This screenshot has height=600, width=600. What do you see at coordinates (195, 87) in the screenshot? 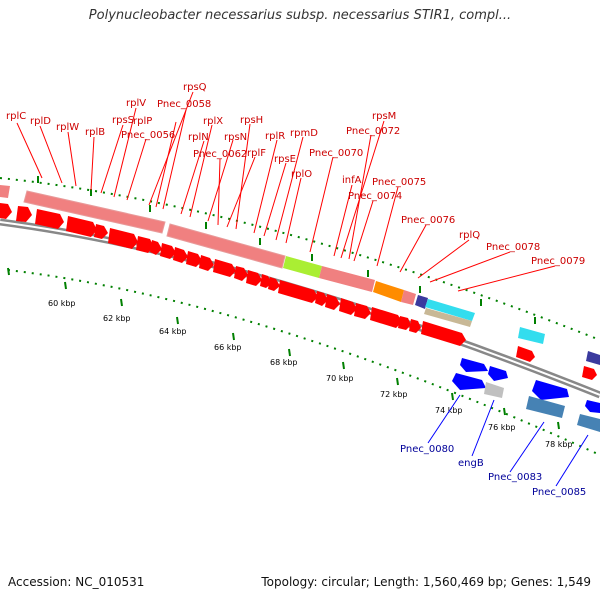
I see `gene-label-rpsQ: rpsQ` at bounding box center [195, 87].